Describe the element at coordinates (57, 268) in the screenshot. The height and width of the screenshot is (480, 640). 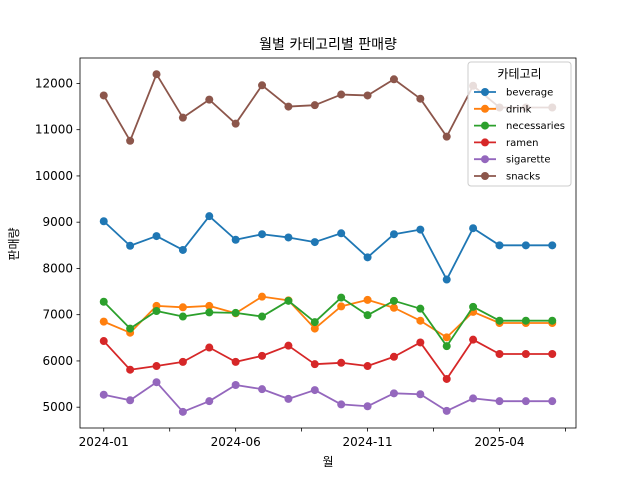
I see `y-tick-label: 8000` at that location.